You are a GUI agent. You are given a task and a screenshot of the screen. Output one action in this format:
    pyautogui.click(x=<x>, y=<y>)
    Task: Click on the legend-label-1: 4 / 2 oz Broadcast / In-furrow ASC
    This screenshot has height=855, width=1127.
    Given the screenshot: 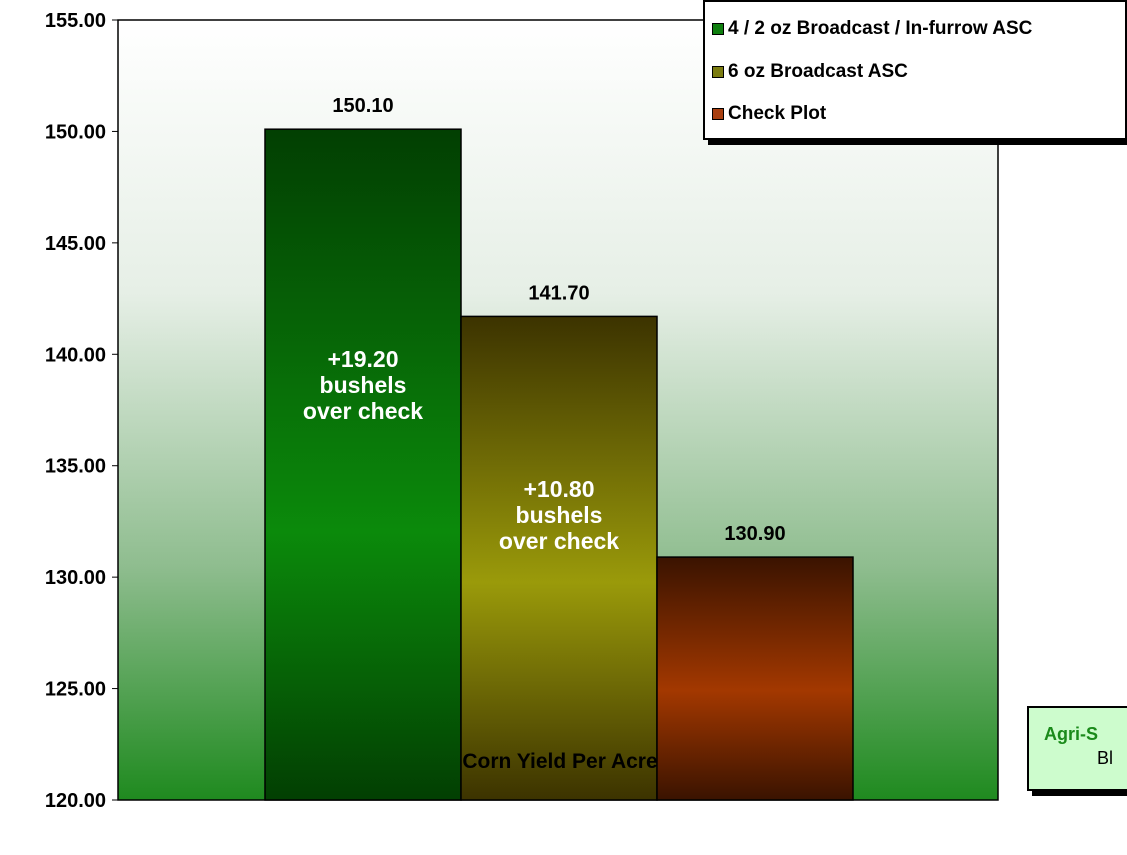 What is the action you would take?
    pyautogui.click(x=880, y=28)
    